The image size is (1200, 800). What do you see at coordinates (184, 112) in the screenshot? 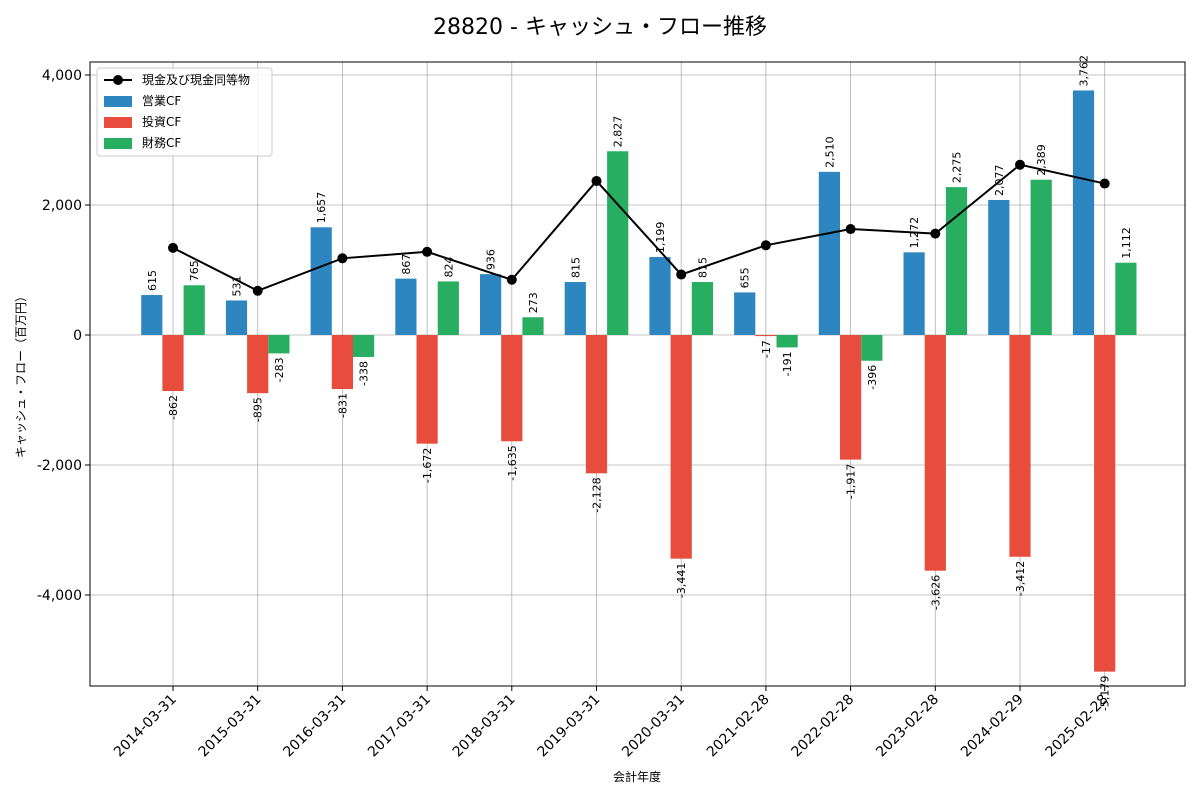
I see `legend-box` at bounding box center [184, 112].